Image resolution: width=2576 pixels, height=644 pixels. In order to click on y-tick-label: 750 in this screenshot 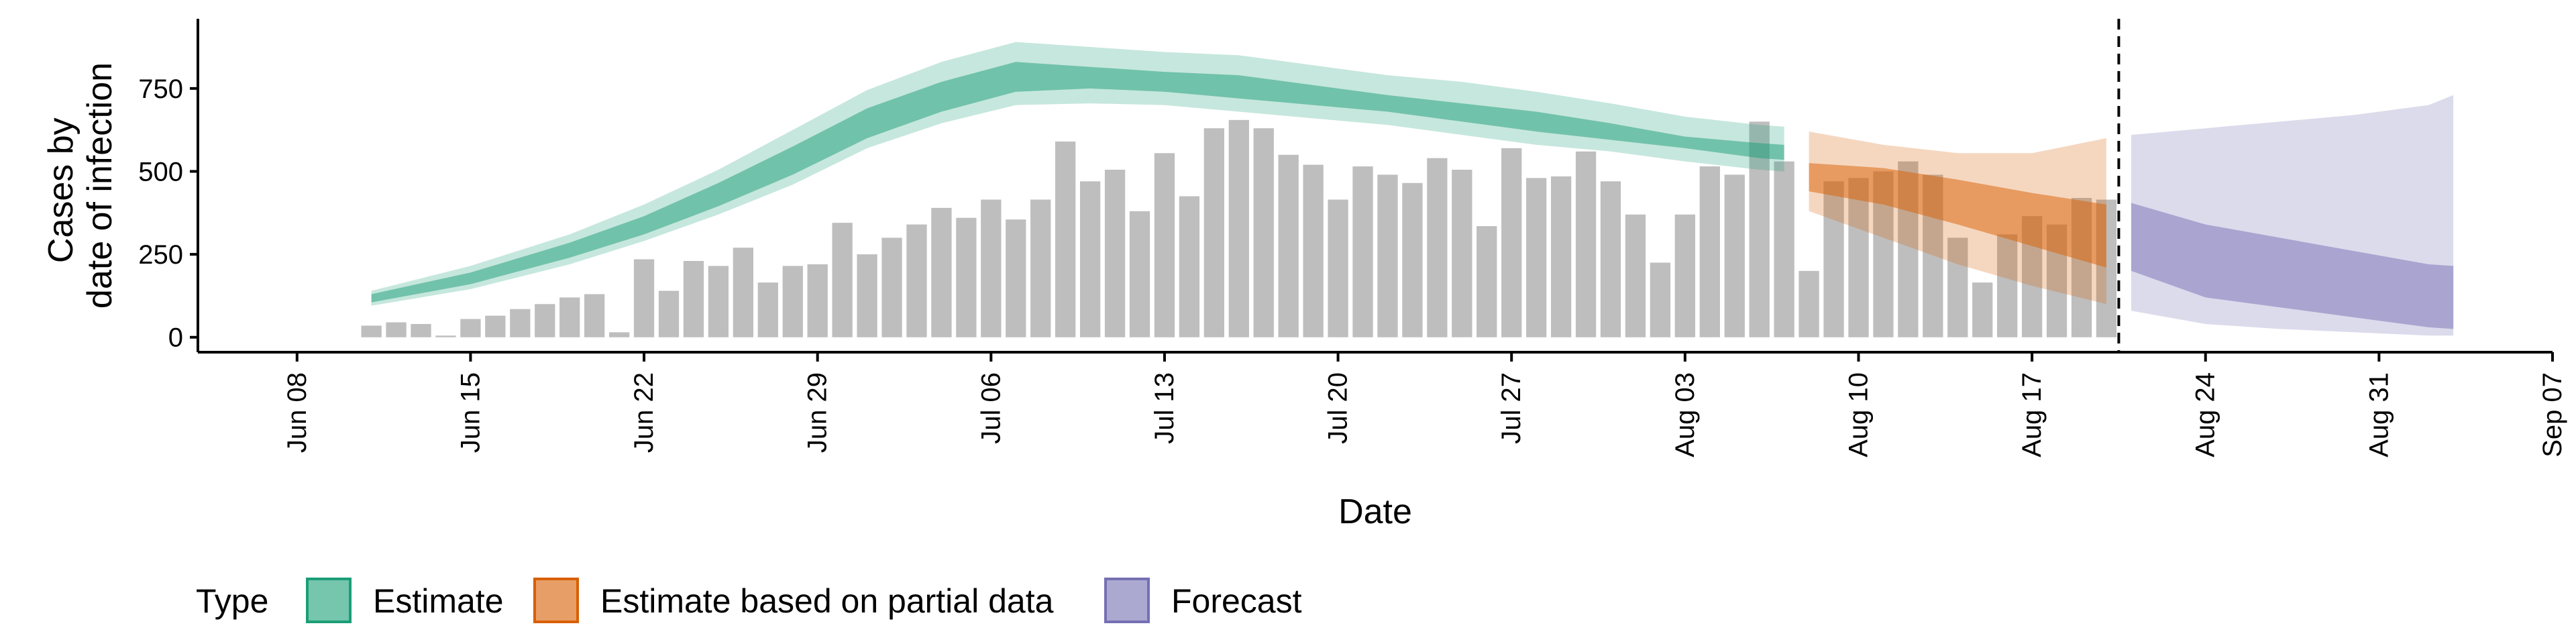, I will do `click(160, 89)`.